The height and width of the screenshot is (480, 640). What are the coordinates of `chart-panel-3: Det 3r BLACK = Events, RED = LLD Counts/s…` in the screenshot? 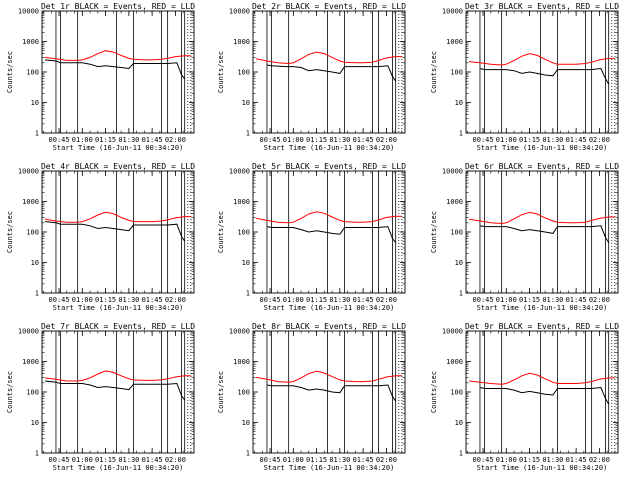 It's located at (524, 77).